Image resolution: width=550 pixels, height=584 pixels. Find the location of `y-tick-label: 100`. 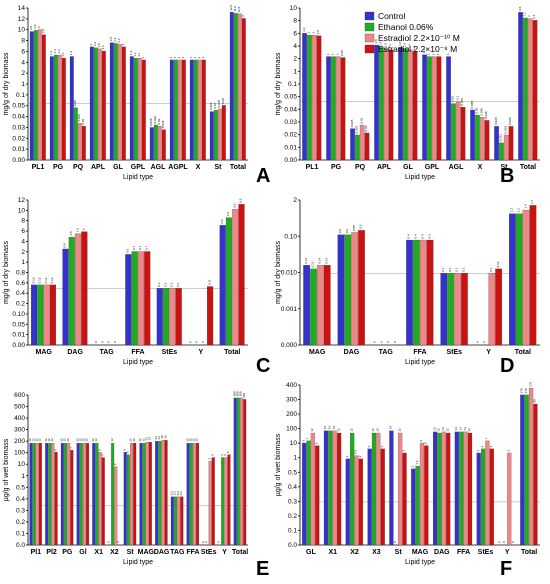

y-tick-label: 100 is located at coordinates (291, 429).